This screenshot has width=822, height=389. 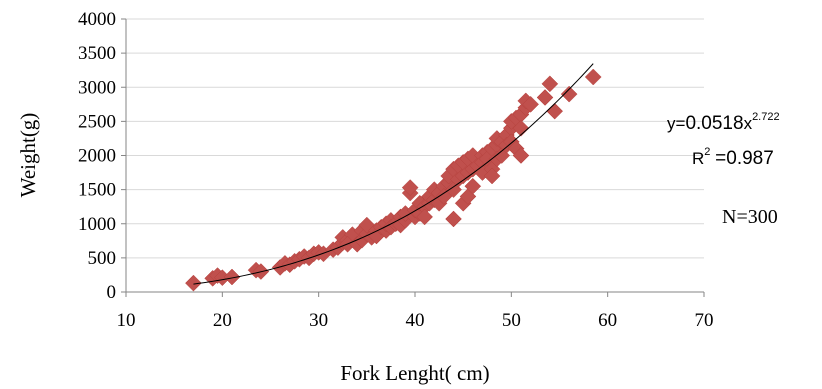 I want to click on x-tick-label: 40, so click(x=415, y=320).